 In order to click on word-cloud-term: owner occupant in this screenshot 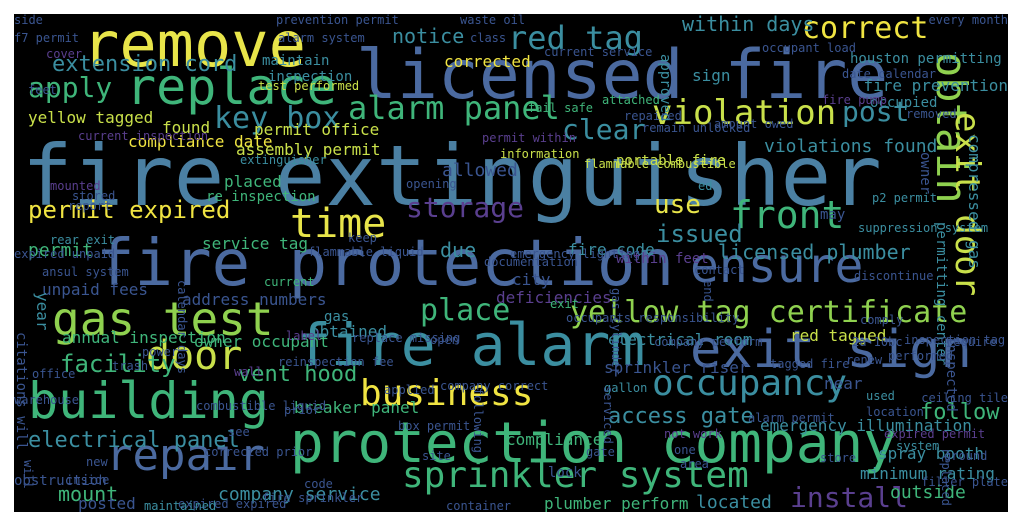, I will do `click(261, 341)`.